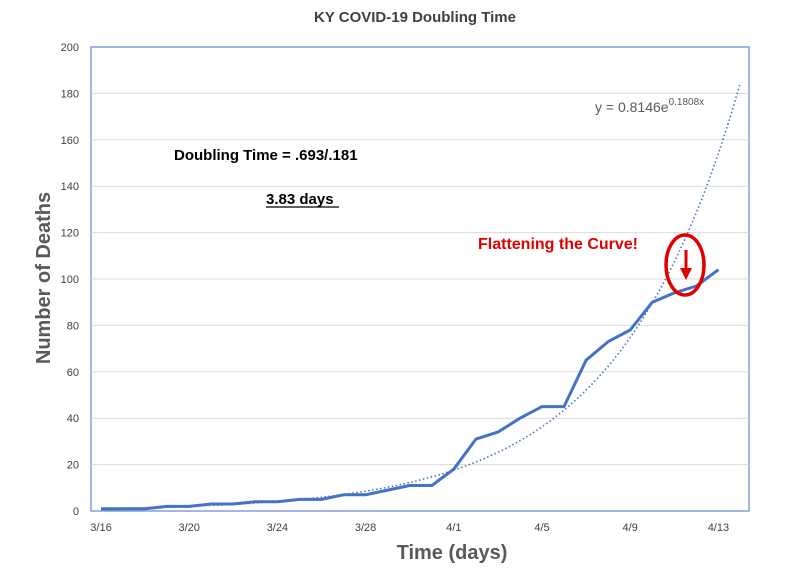  I want to click on trendline-equation: y = 0.8146e0.1808x, so click(649, 106).